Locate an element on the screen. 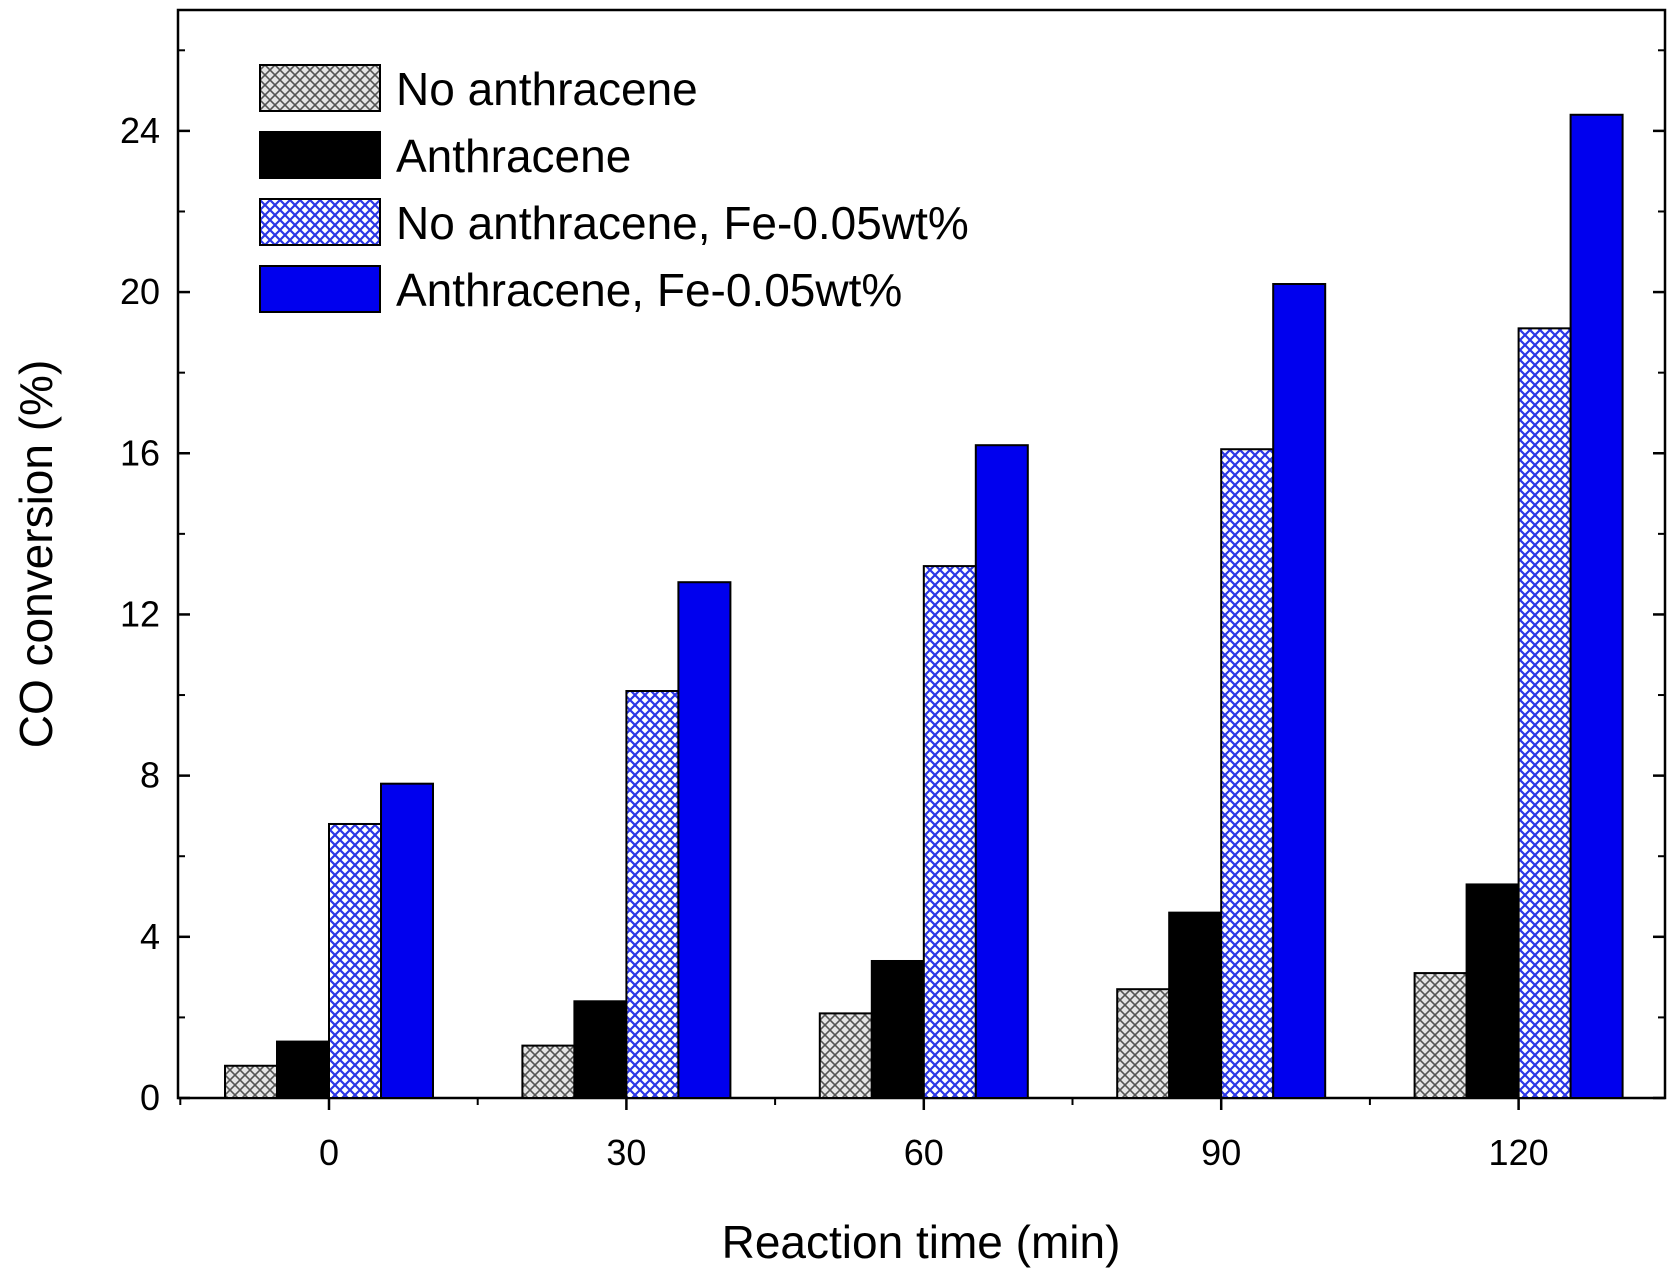  y-tick-label: 16 is located at coordinates (140, 452).